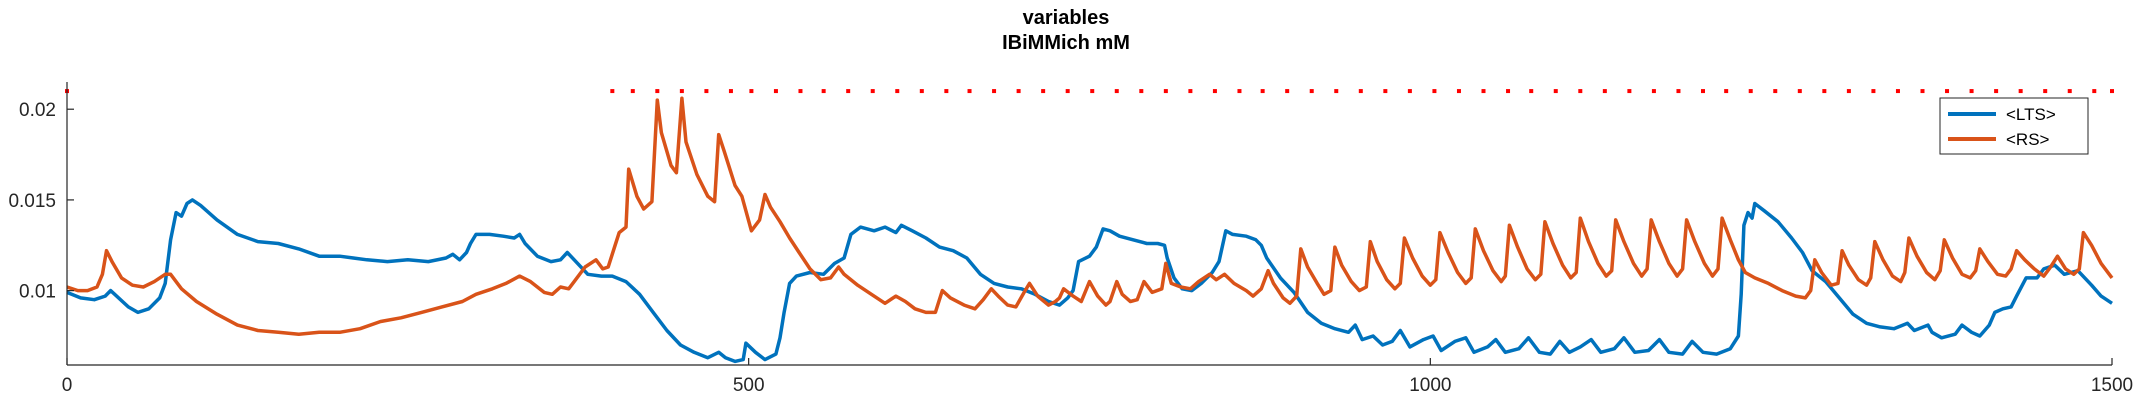 This screenshot has width=2133, height=400. What do you see at coordinates (1066, 18) in the screenshot?
I see `chart-title: variables` at bounding box center [1066, 18].